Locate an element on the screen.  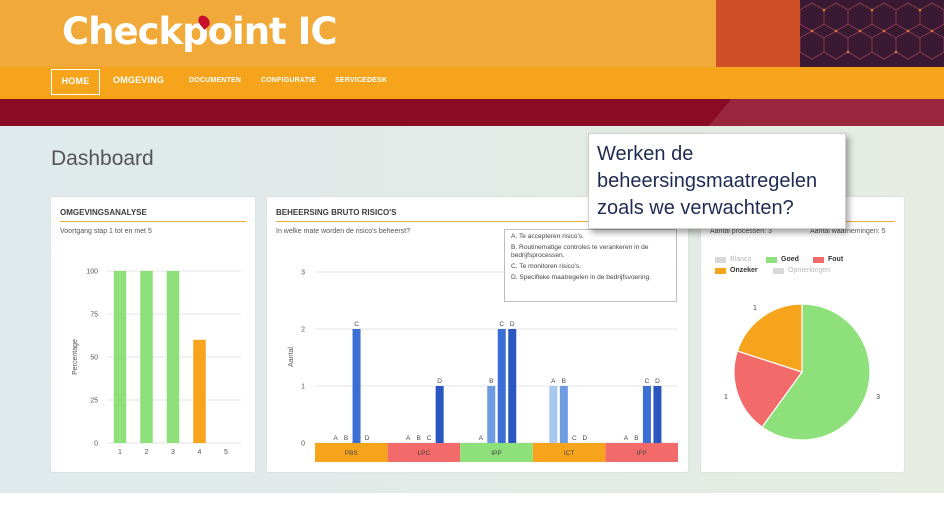
process-count: Aantal processen: 3 is located at coordinates (741, 231).